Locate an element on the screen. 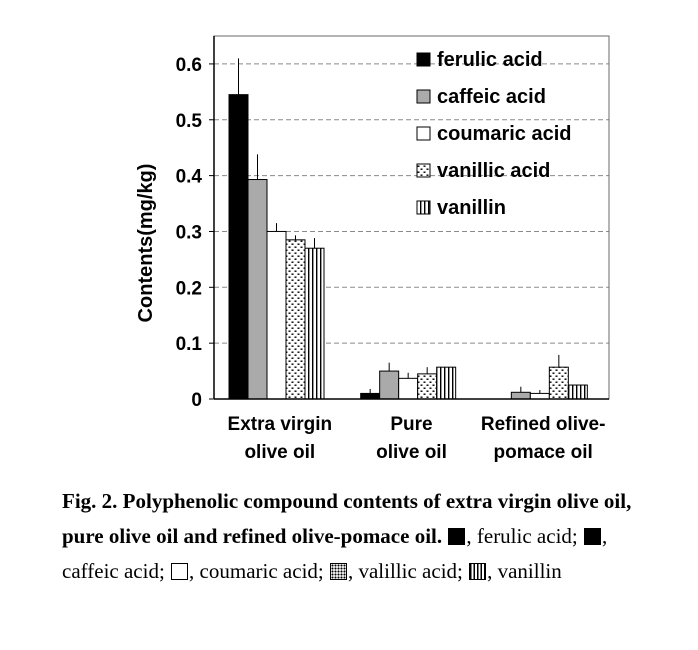 Image resolution: width=698 pixels, height=650 pixels. dotted-square-icon is located at coordinates (338, 571).